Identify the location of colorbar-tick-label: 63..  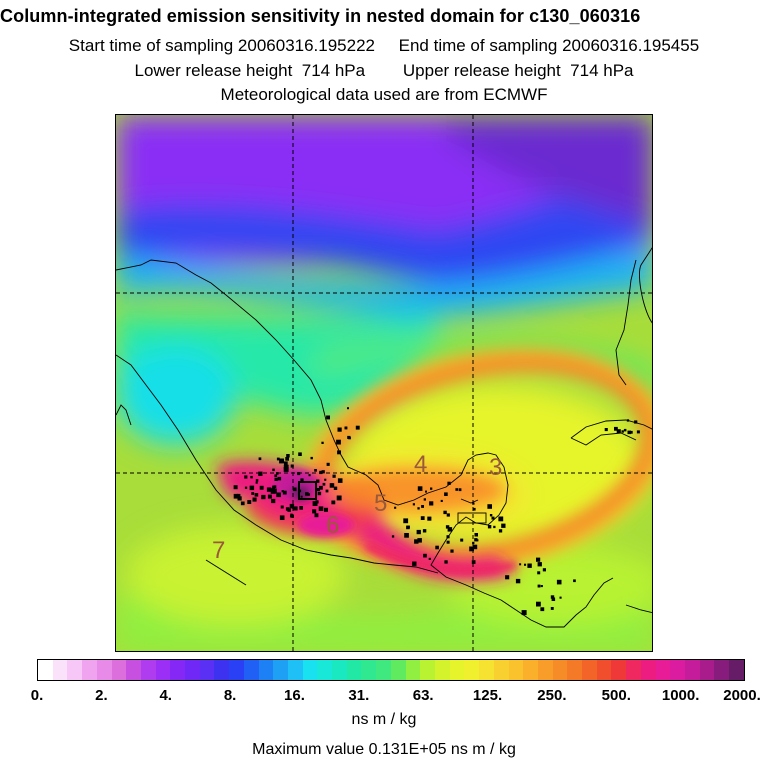
(423, 695).